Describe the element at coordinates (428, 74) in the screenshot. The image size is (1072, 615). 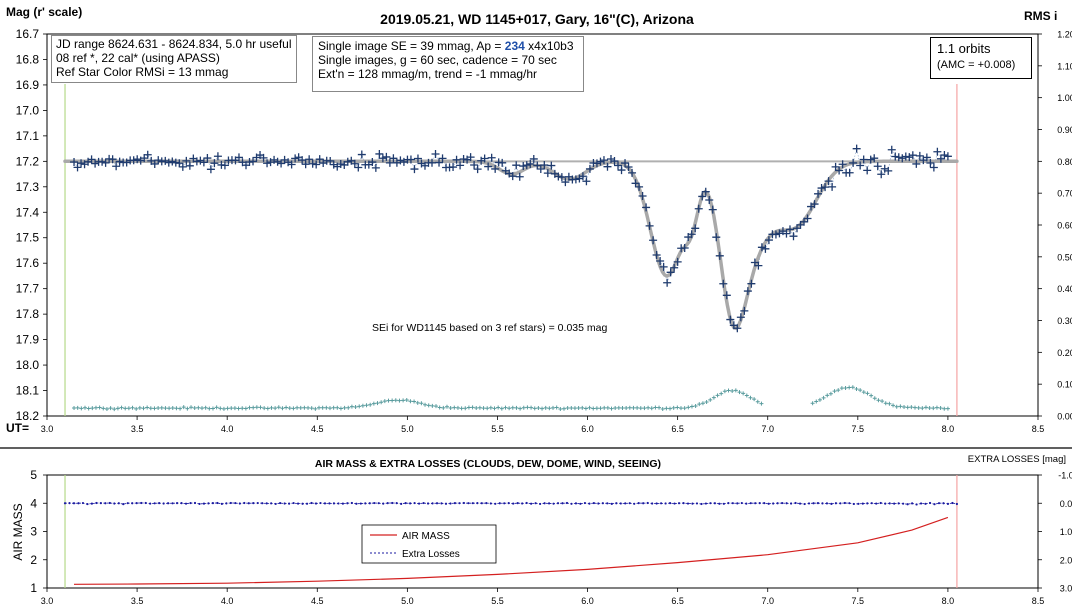
I see `info-mid-line-3: Ext'n = 128 mmag/m, trend = -1 mmag/hr` at that location.